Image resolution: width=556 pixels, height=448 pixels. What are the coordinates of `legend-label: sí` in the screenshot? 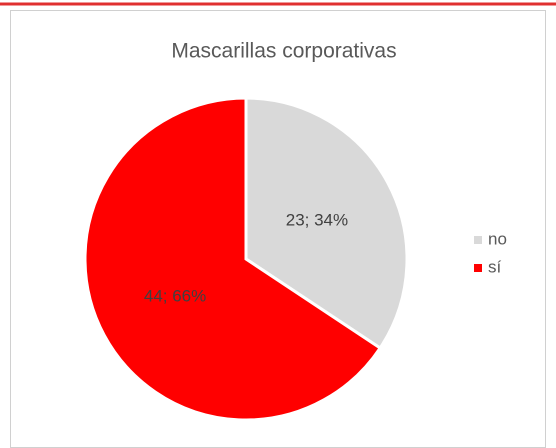 It's located at (495, 266).